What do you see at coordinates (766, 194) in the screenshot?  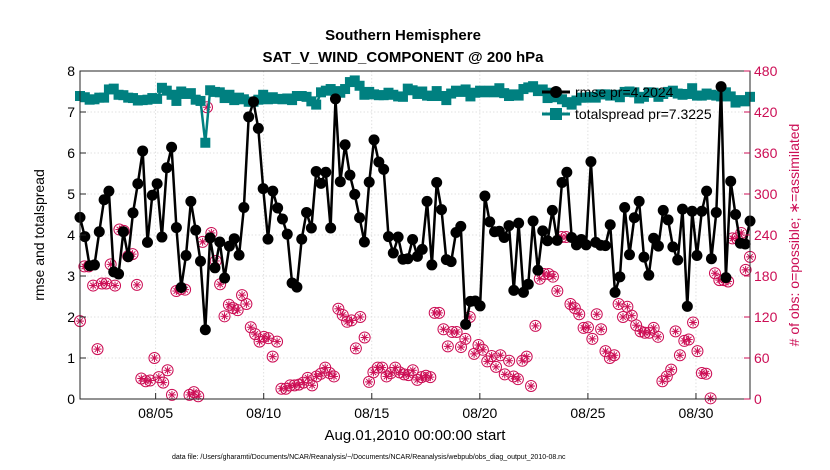 I see `y-tick-label-right: 300` at bounding box center [766, 194].